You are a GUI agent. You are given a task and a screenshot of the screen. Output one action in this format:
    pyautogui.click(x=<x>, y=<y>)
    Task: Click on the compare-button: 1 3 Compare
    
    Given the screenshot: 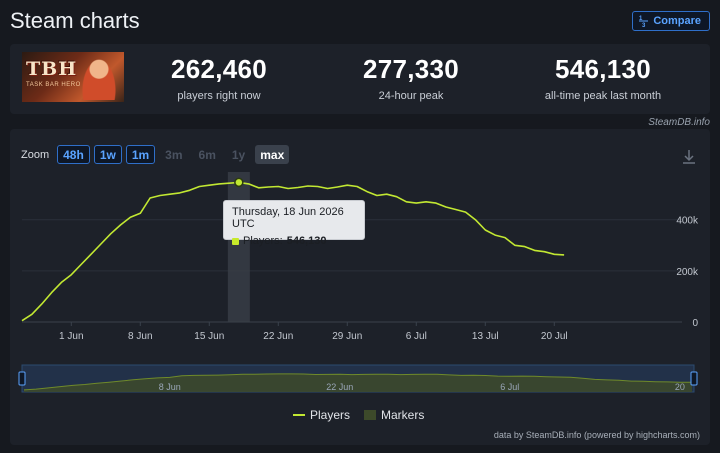 What is the action you would take?
    pyautogui.click(x=671, y=21)
    